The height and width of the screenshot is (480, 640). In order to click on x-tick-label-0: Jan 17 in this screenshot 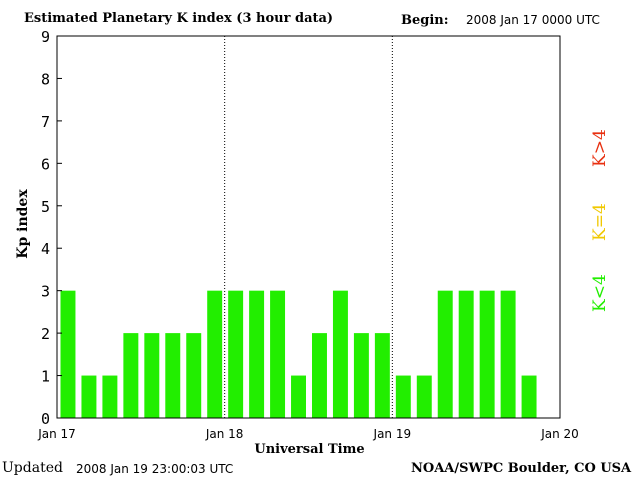, I will do `click(56, 434)`.